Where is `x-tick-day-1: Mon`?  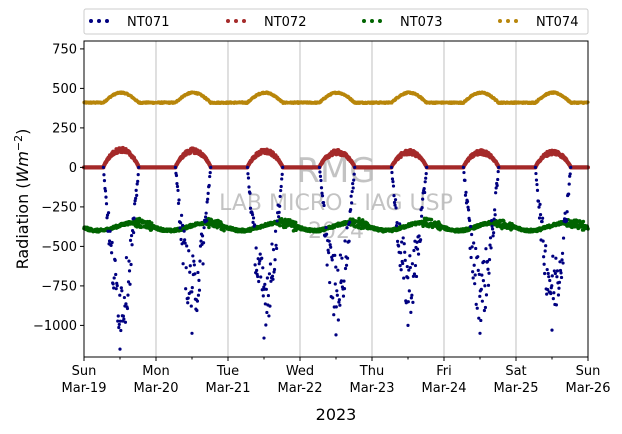 x-tick-day-1: Mon is located at coordinates (155, 371).